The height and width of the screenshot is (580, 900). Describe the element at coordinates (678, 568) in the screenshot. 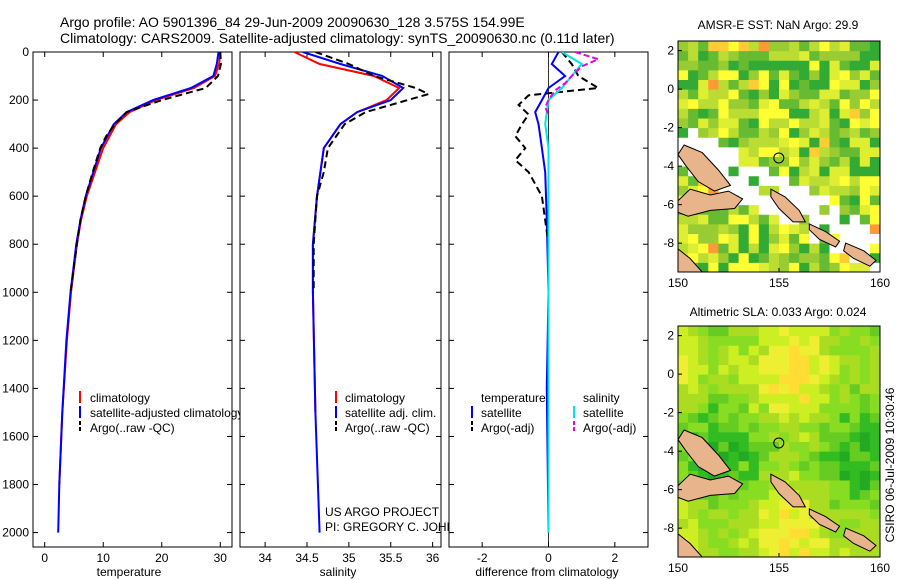

I see `sla-xtick-label: 150` at that location.